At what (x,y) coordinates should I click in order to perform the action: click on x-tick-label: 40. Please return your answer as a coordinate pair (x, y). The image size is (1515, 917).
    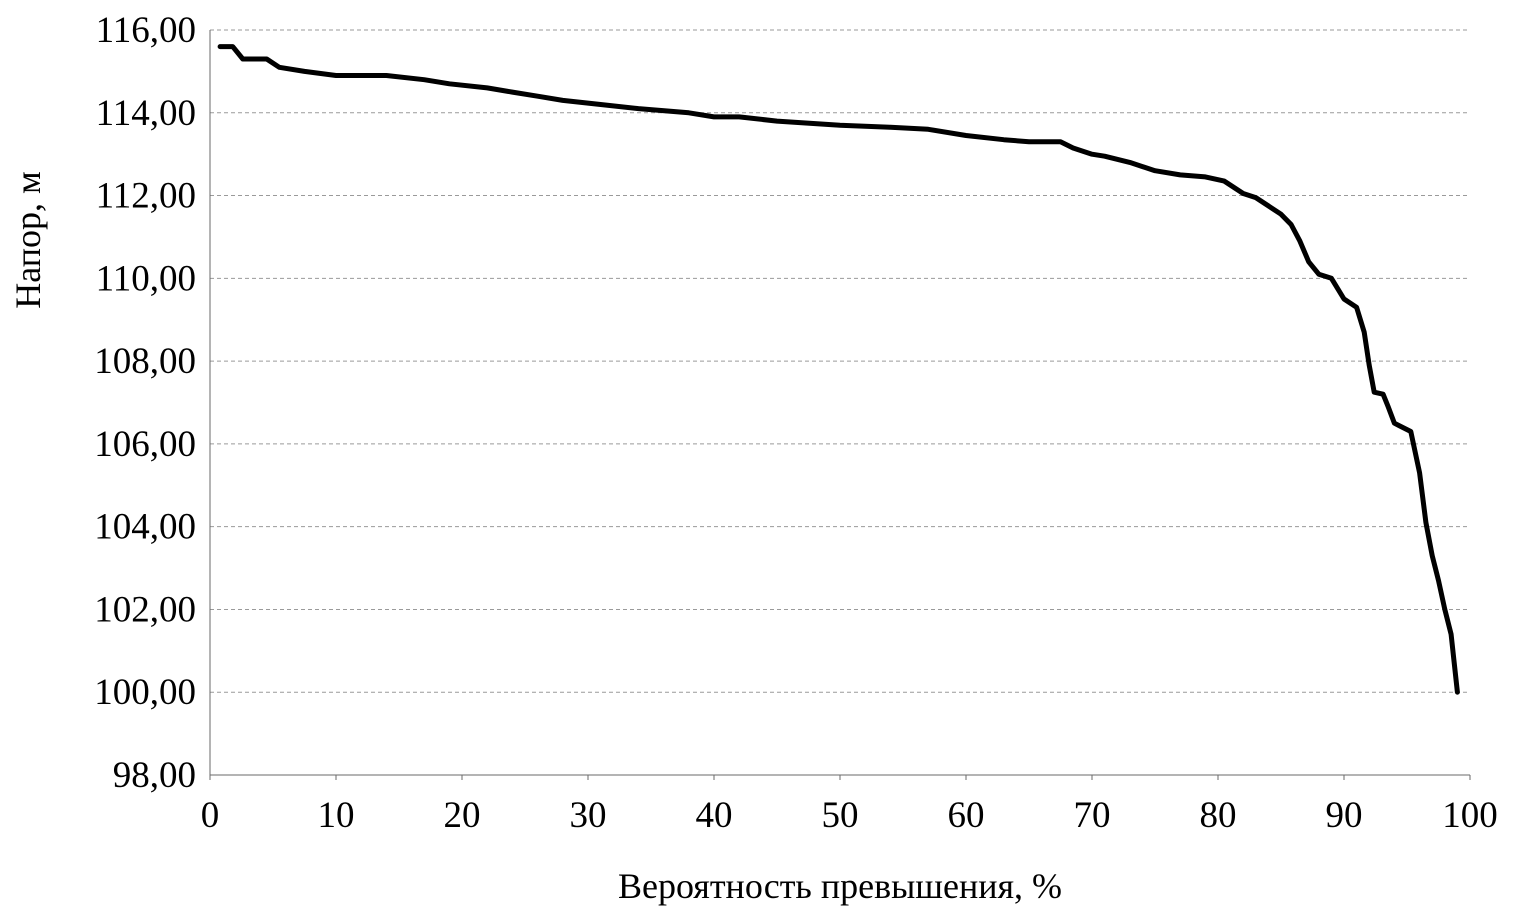
    Looking at the image, I should click on (714, 815).